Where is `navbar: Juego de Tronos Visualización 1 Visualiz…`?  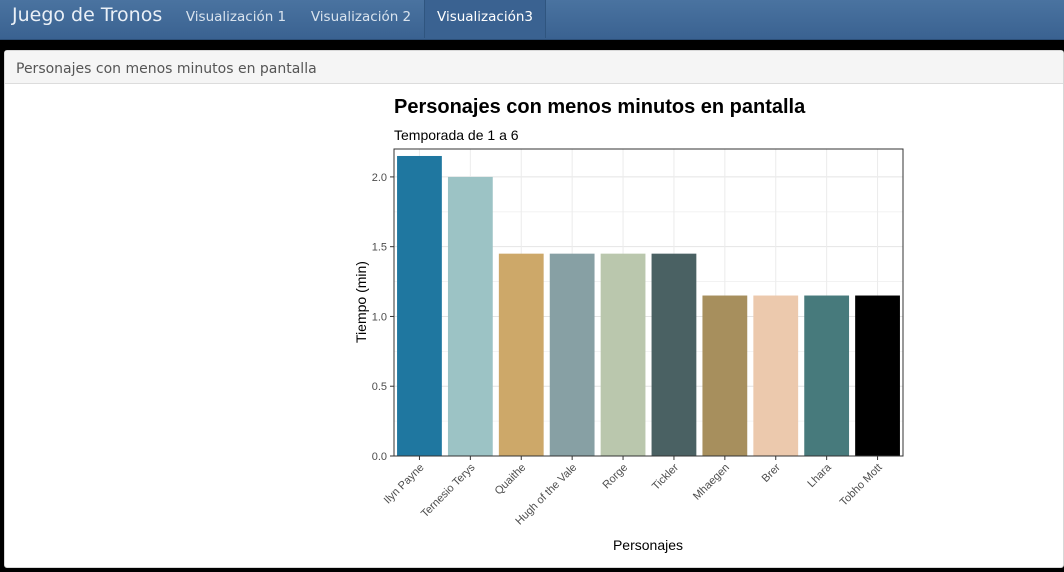
navbar: Juego de Tronos Visualización 1 Visualiz… is located at coordinates (532, 20).